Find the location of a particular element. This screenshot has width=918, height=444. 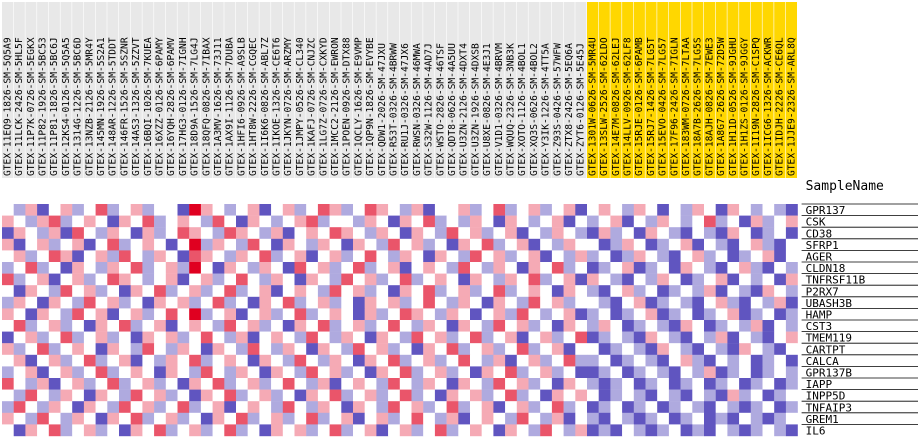

sample-label: GTEX-14E7M-0826-SM-62LEJ is located at coordinates (616, 106).